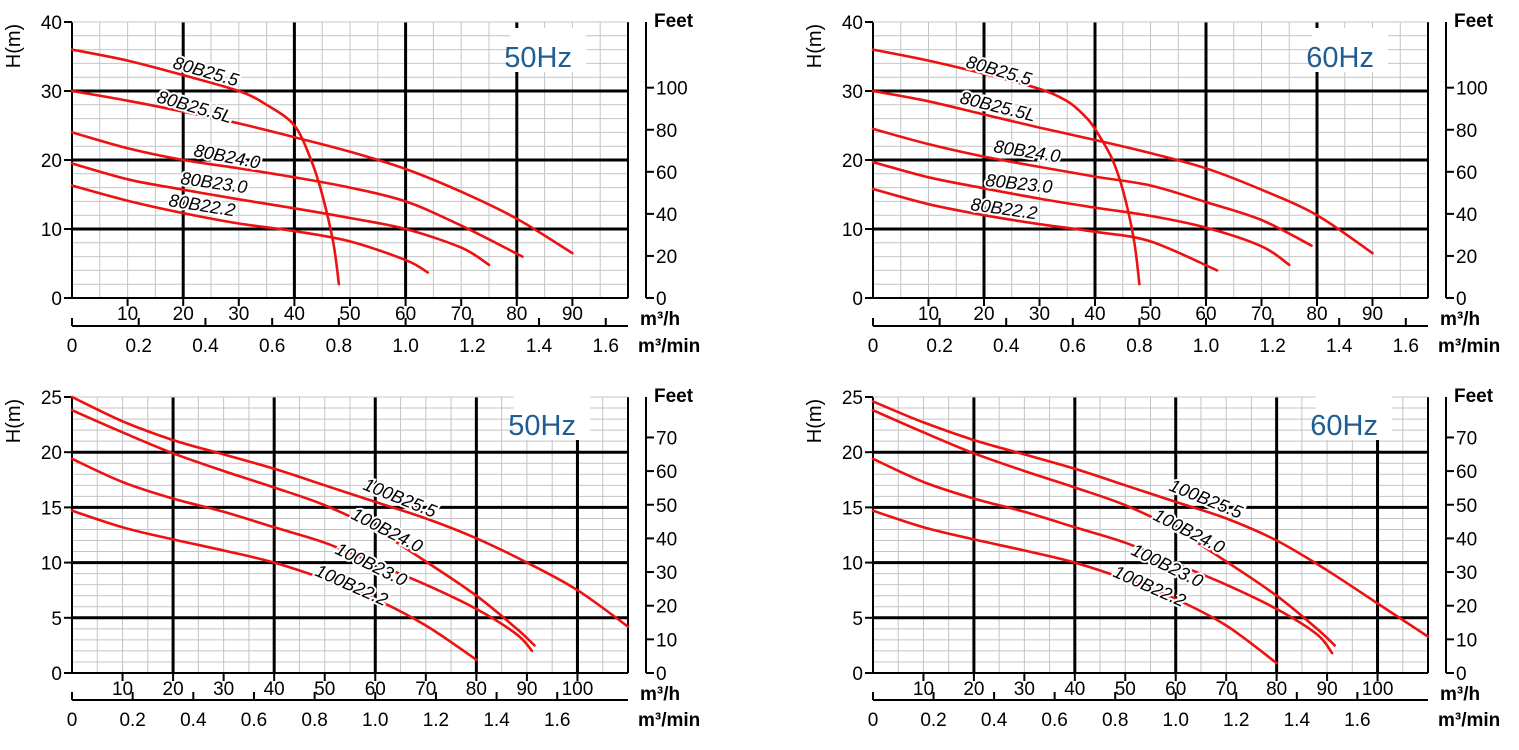  Describe the element at coordinates (1026, 151) in the screenshot. I see `series-label: 80B24.0` at that location.